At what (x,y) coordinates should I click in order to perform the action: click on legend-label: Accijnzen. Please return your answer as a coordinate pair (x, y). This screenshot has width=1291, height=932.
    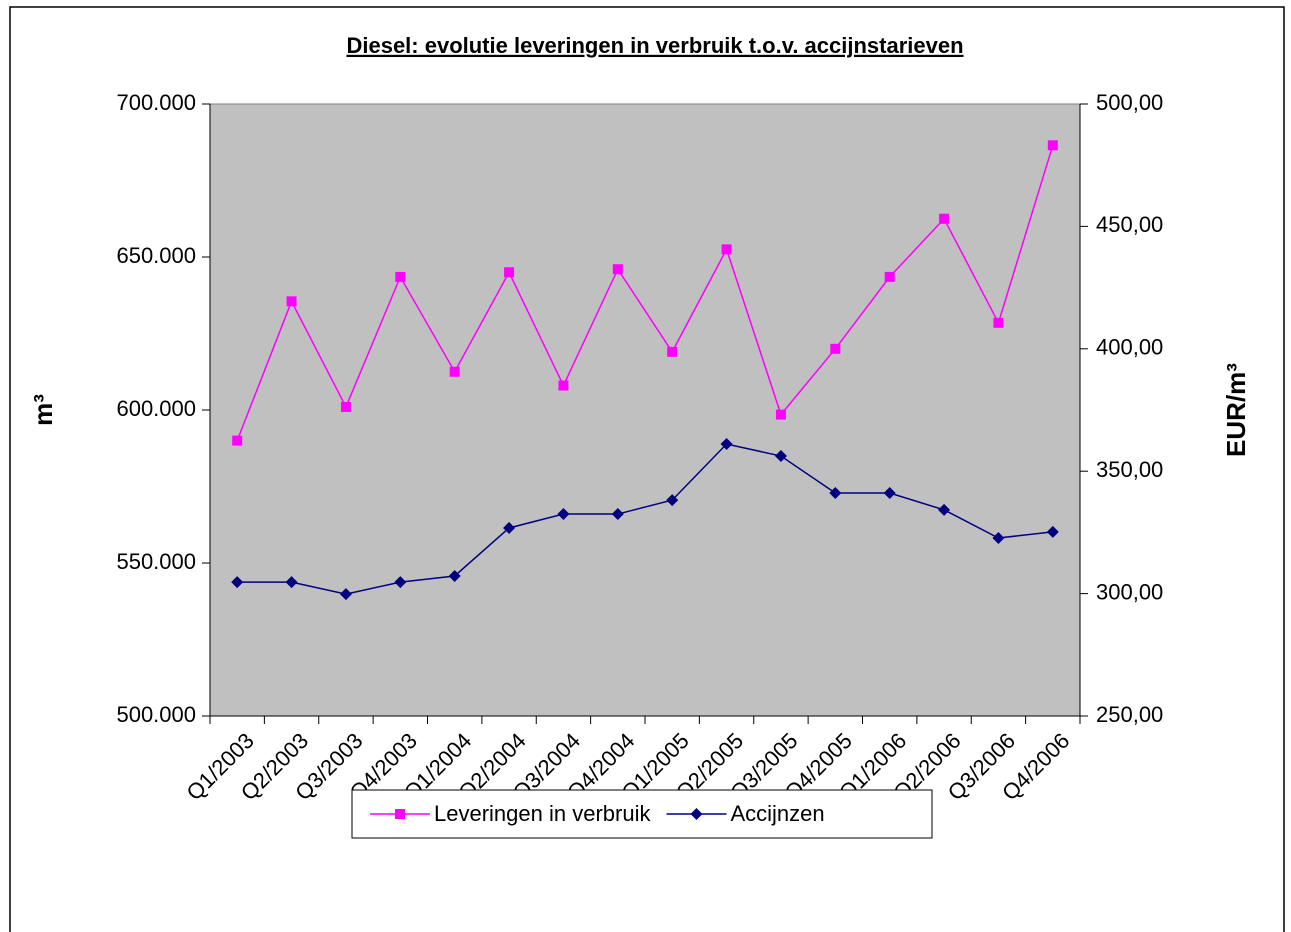
    Looking at the image, I should click on (777, 813).